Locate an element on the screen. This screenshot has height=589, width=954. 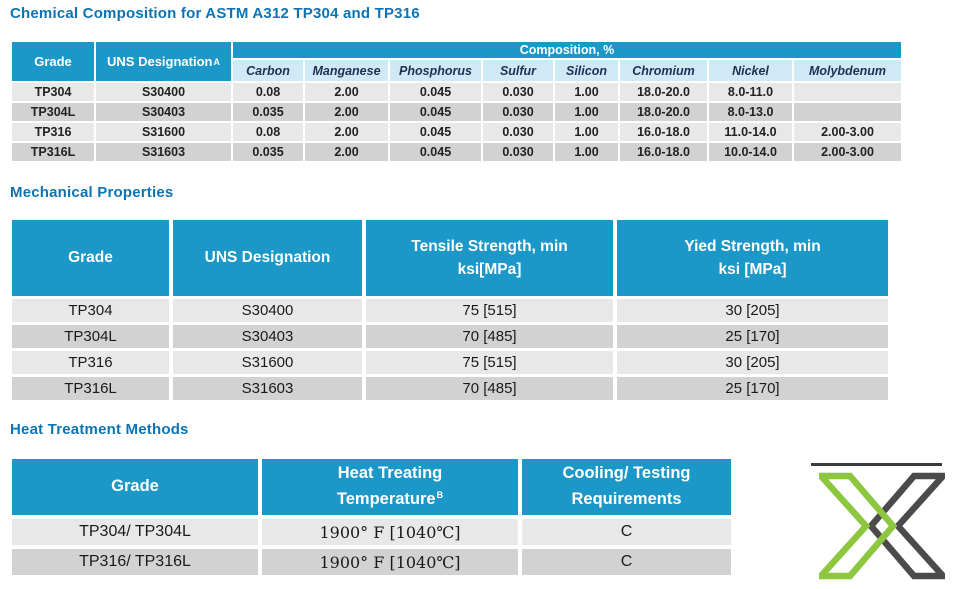
heat-header-cooling: Cooling/ Testing Requirements is located at coordinates (626, 487).